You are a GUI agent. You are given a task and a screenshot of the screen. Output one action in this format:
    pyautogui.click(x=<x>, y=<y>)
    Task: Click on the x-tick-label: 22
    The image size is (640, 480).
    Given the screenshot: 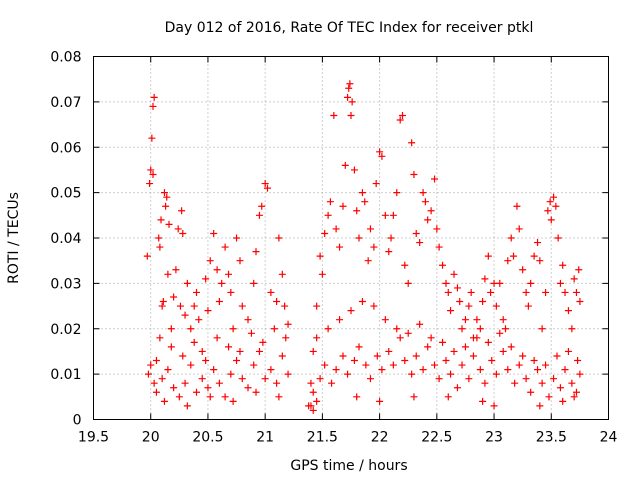 What is the action you would take?
    pyautogui.click(x=380, y=438)
    